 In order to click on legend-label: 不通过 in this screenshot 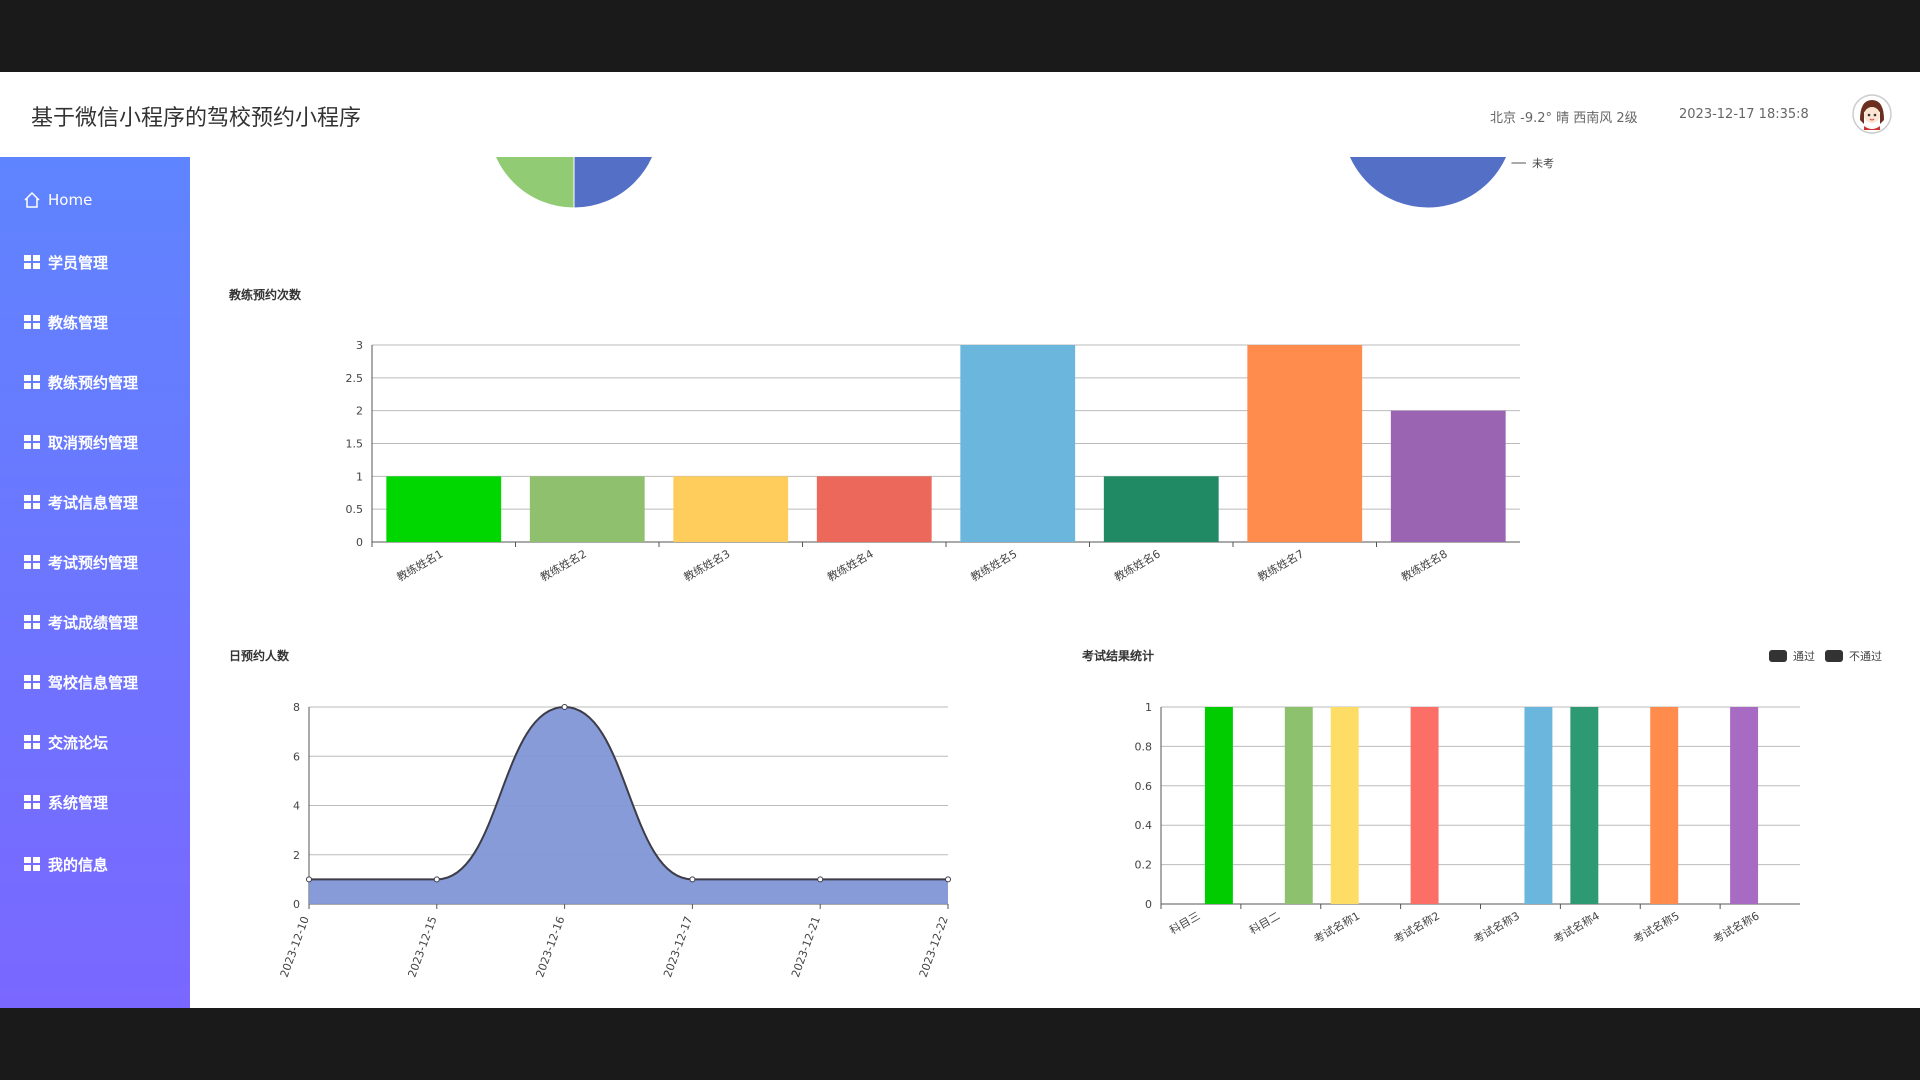, I will do `click(1865, 656)`.